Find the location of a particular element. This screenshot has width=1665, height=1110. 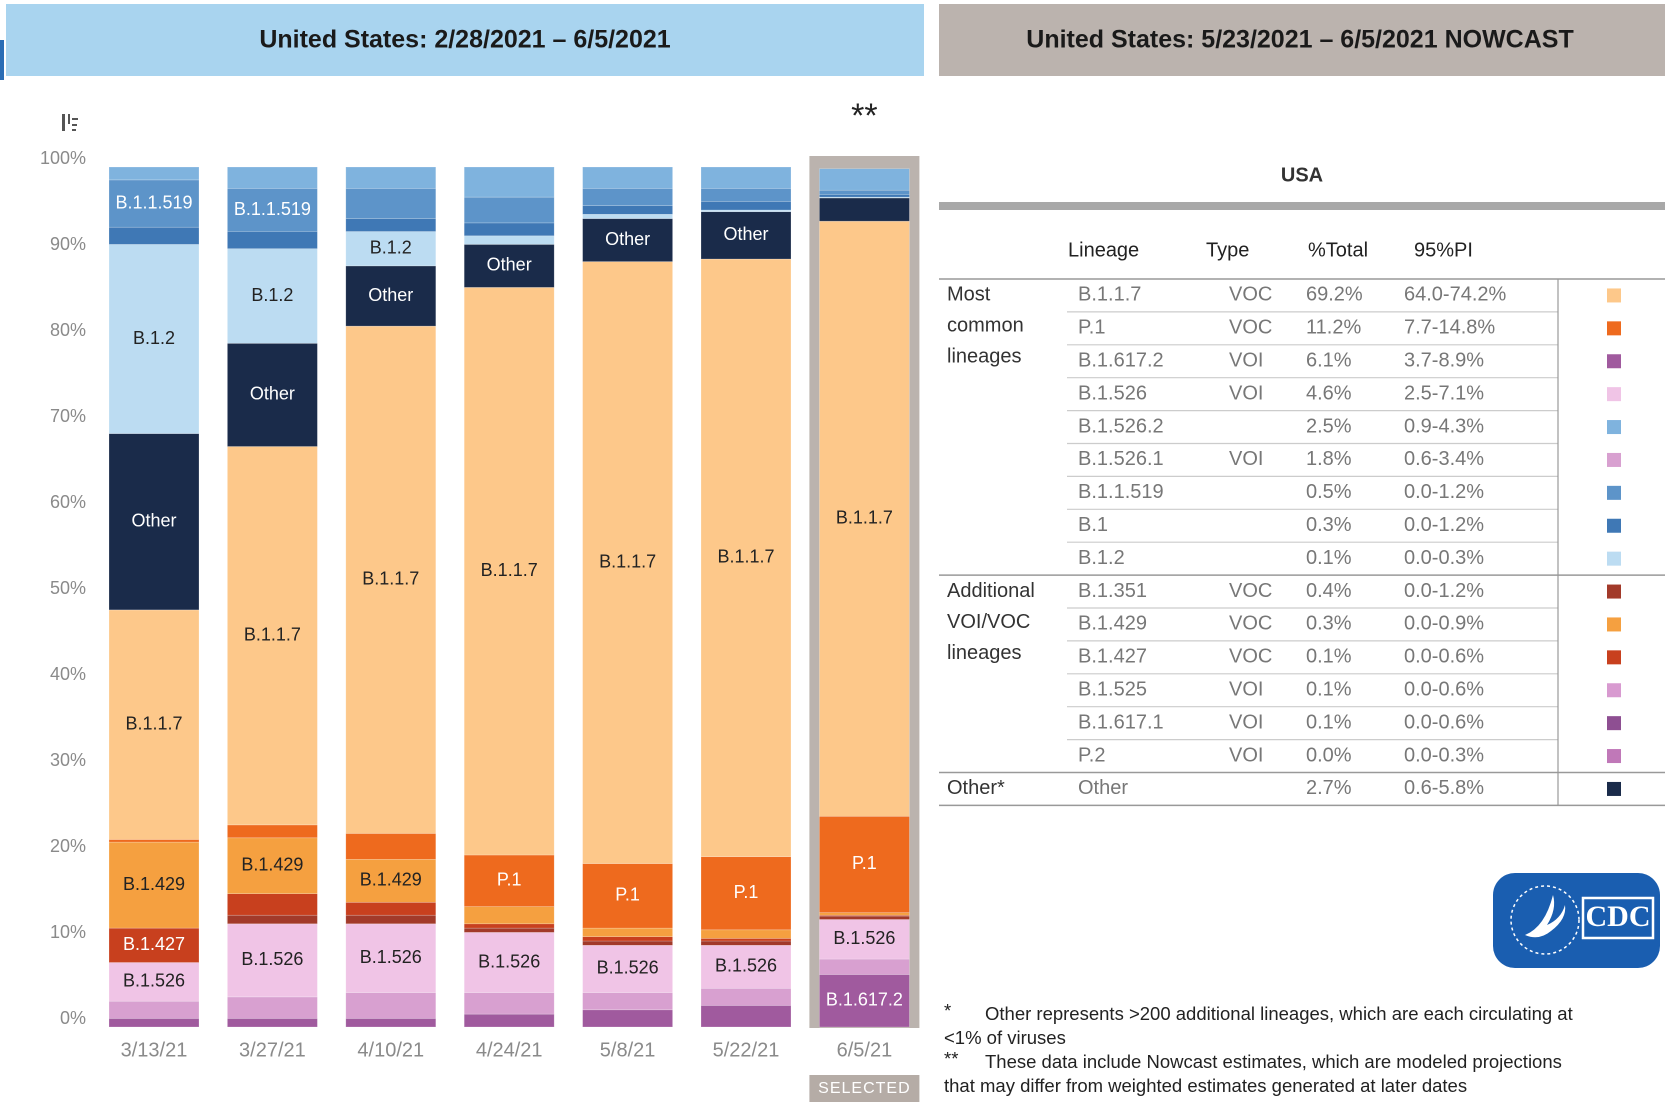

x-tick-label: 5/22/21 is located at coordinates (746, 1050).